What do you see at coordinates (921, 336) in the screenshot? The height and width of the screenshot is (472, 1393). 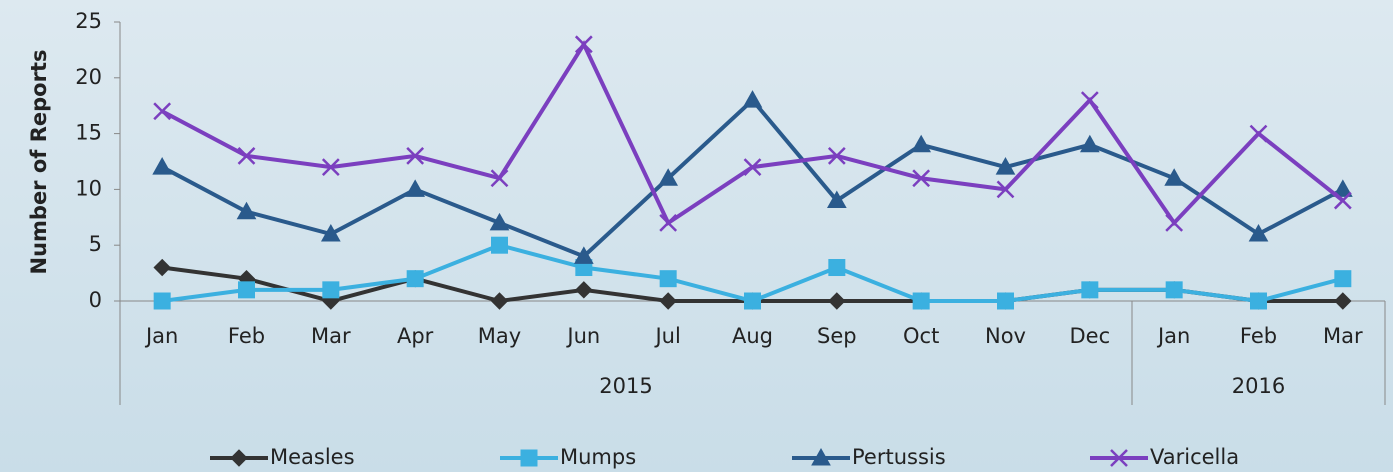 I see `x-tick-label: Oct` at bounding box center [921, 336].